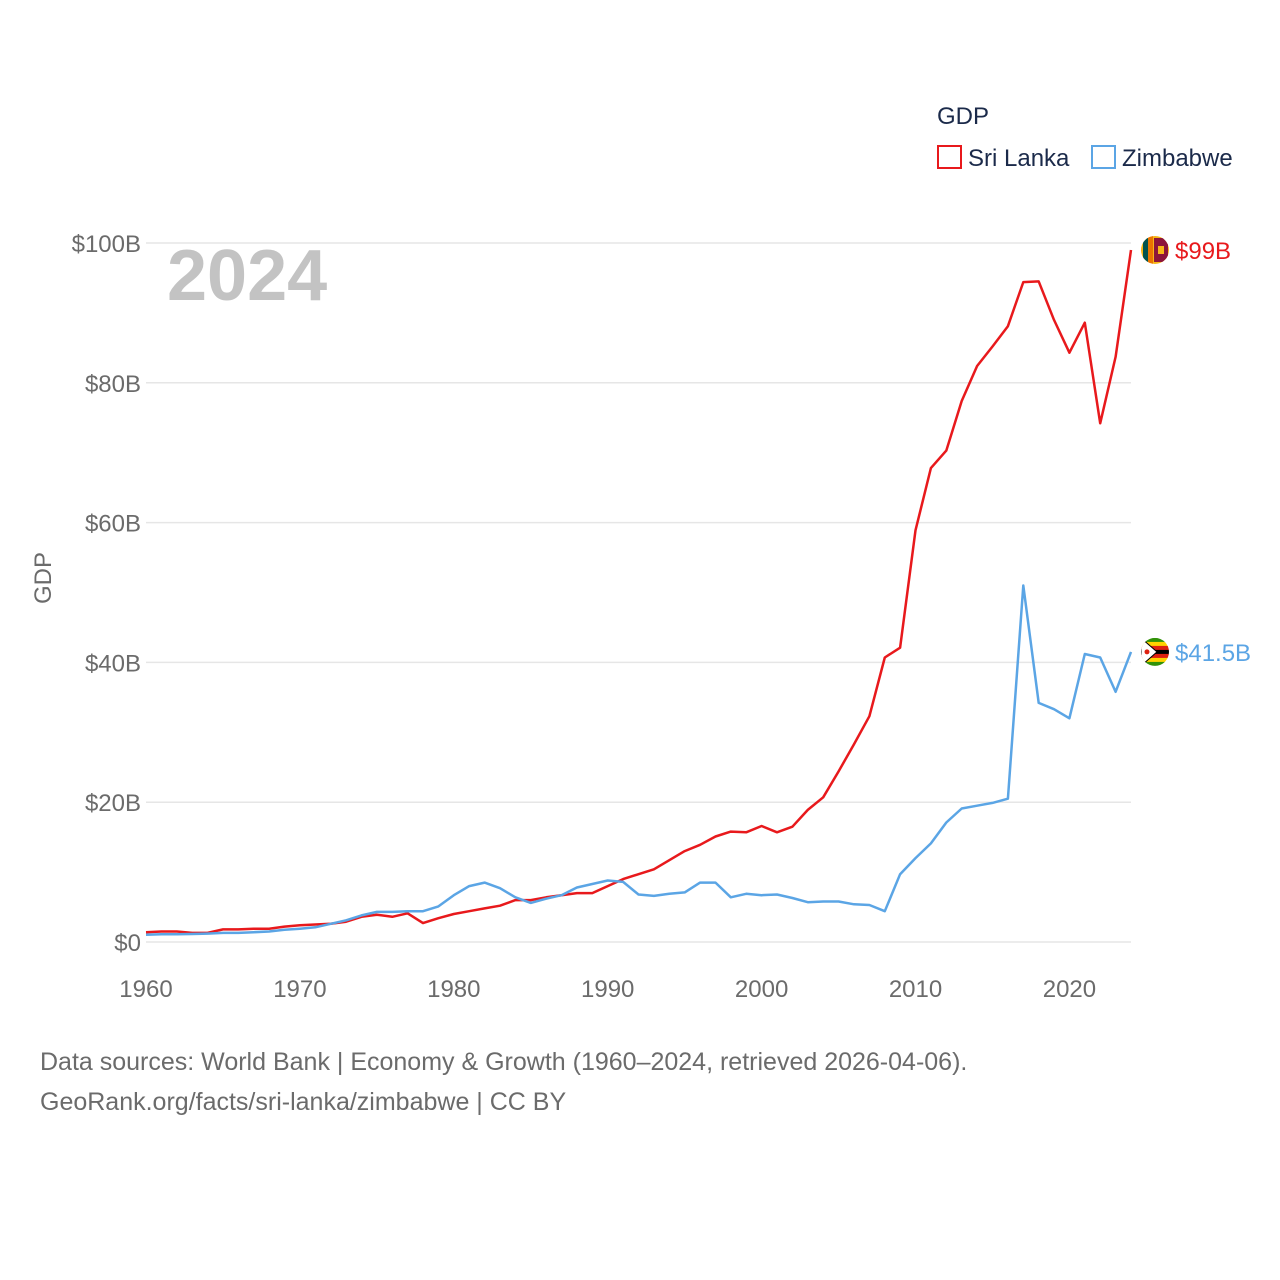  What do you see at coordinates (453, 989) in the screenshot?
I see `x-tick-label: 1980` at bounding box center [453, 989].